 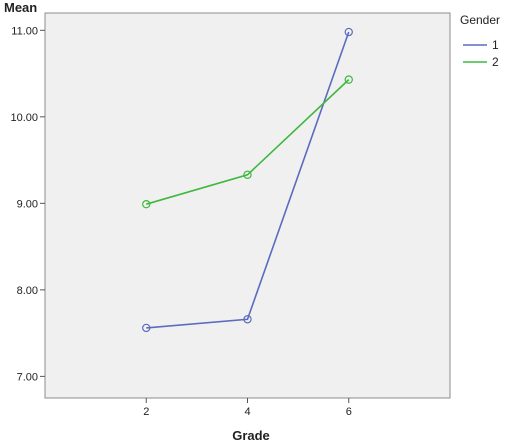 I want to click on y-tick-label: 11.00, so click(x=24, y=31).